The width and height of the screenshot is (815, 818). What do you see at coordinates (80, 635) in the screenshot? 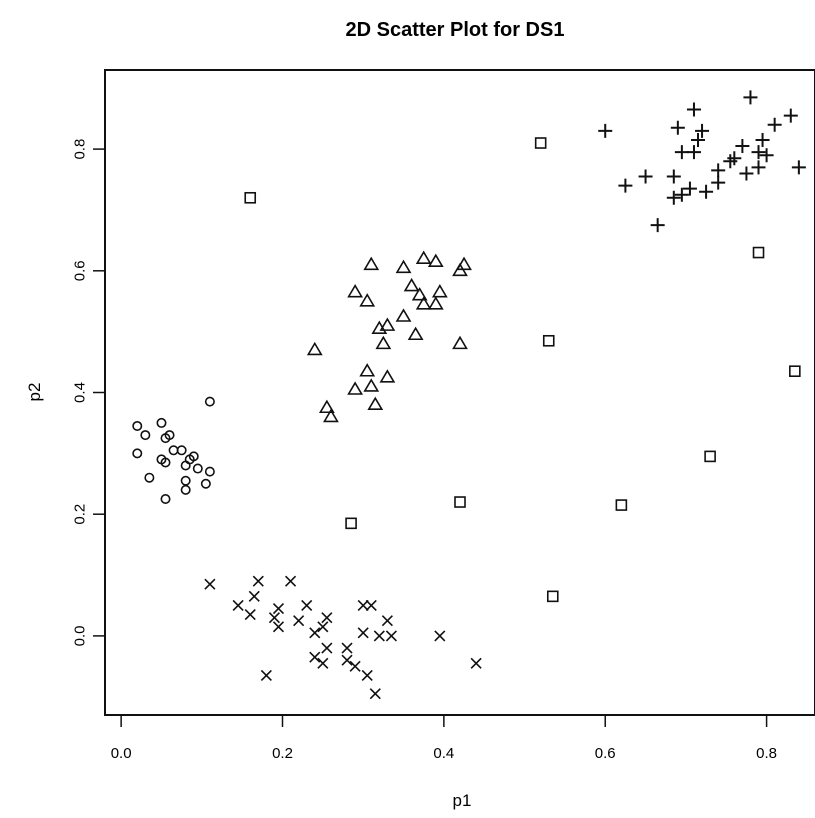
I see `y-tick-label: 0.0` at bounding box center [80, 635].